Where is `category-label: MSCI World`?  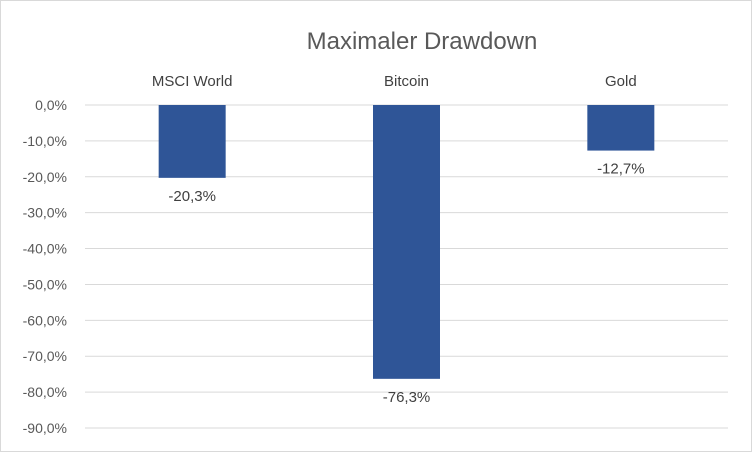
category-label: MSCI World is located at coordinates (192, 81).